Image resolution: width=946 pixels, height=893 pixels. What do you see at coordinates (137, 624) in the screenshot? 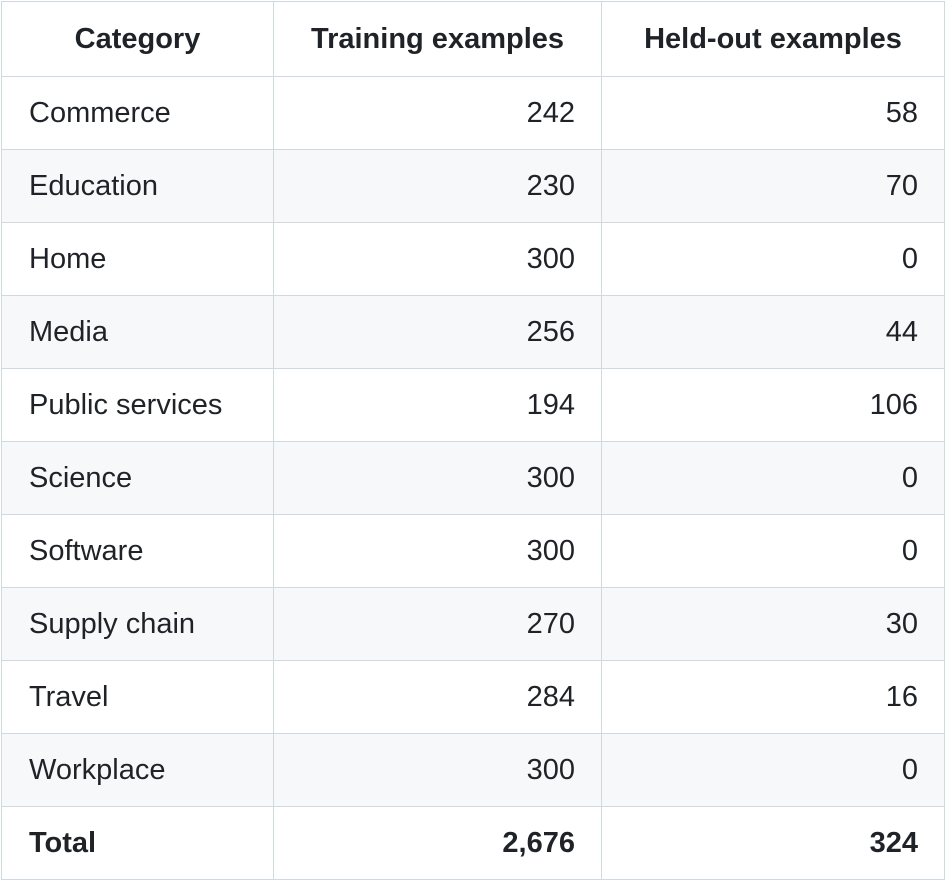
I see `category-cell: Supply chain` at bounding box center [137, 624].